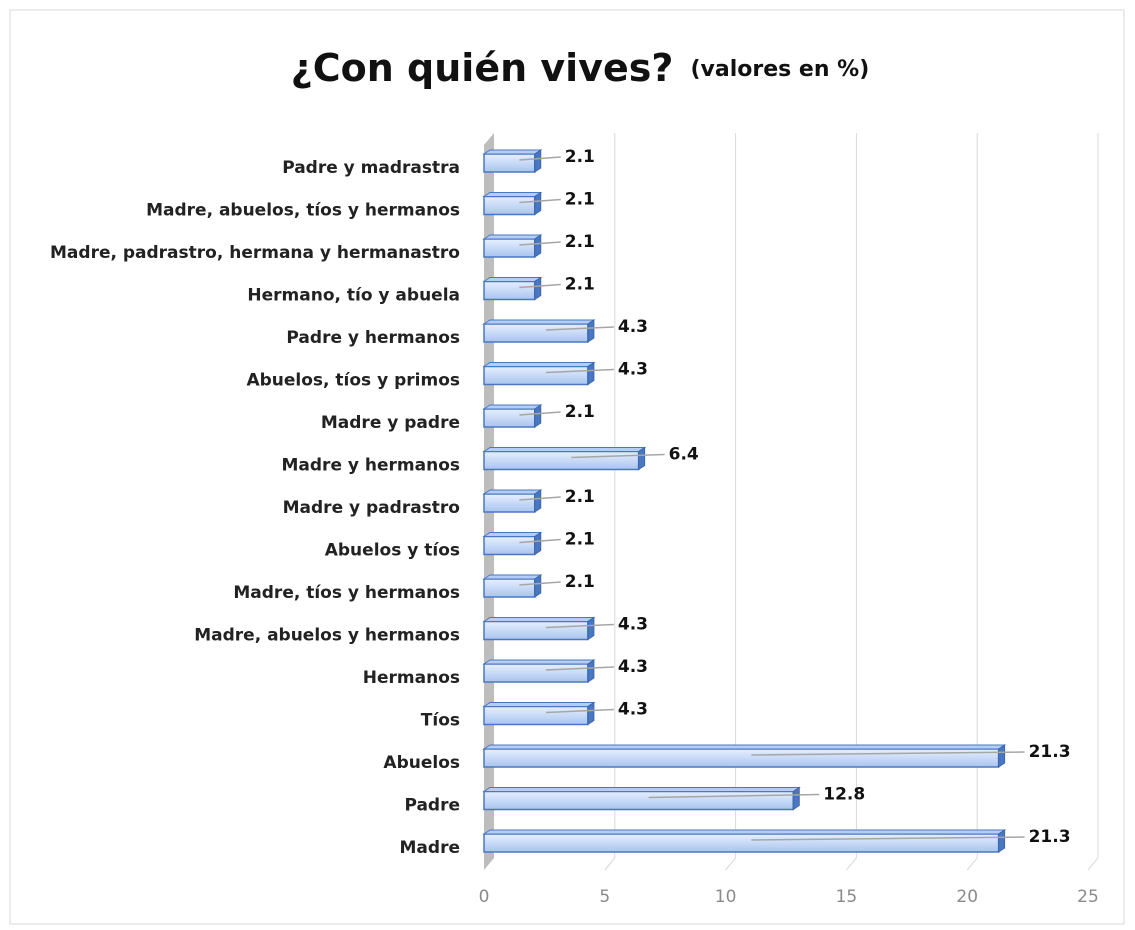  What do you see at coordinates (482, 68) in the screenshot?
I see `chart-title: ¿Con quién vives?` at bounding box center [482, 68].